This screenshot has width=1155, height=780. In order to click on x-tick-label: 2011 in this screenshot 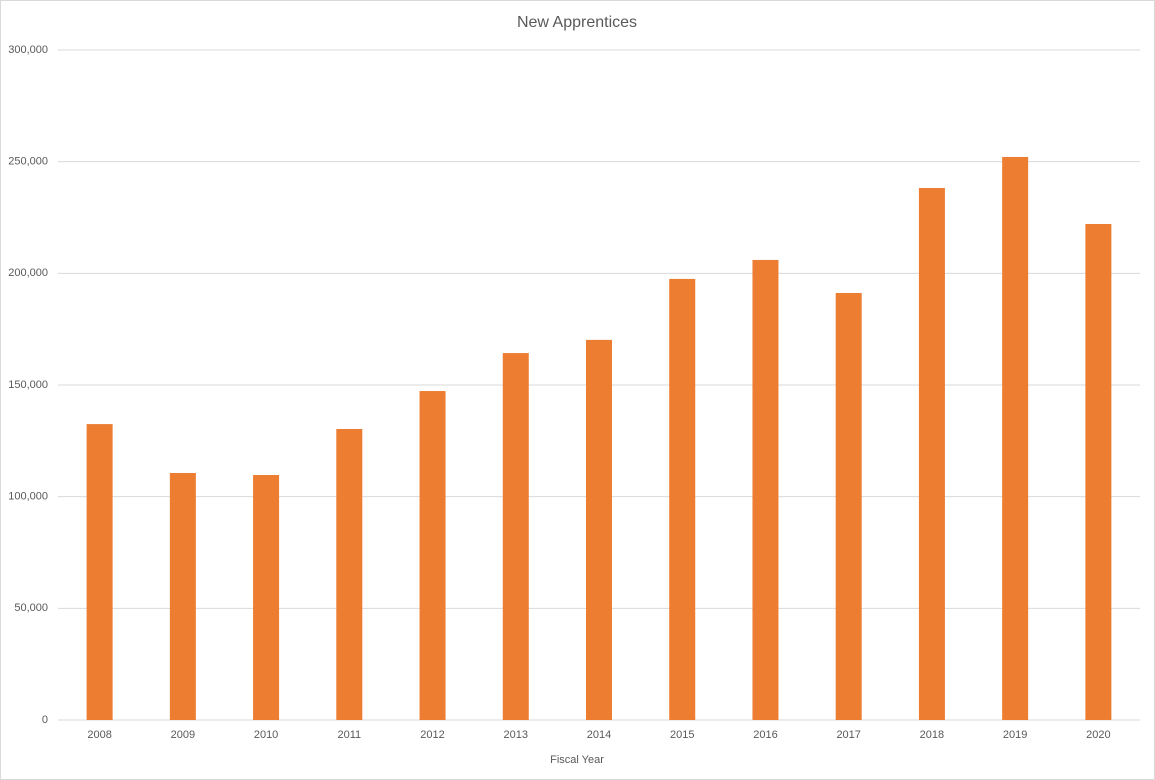, I will do `click(349, 735)`.